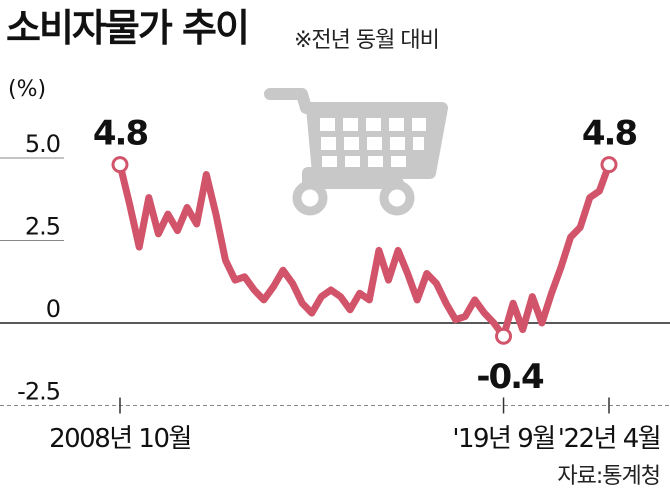 The image size is (670, 500). What do you see at coordinates (42, 144) in the screenshot?
I see `y-tick-label: 5.0` at bounding box center [42, 144].